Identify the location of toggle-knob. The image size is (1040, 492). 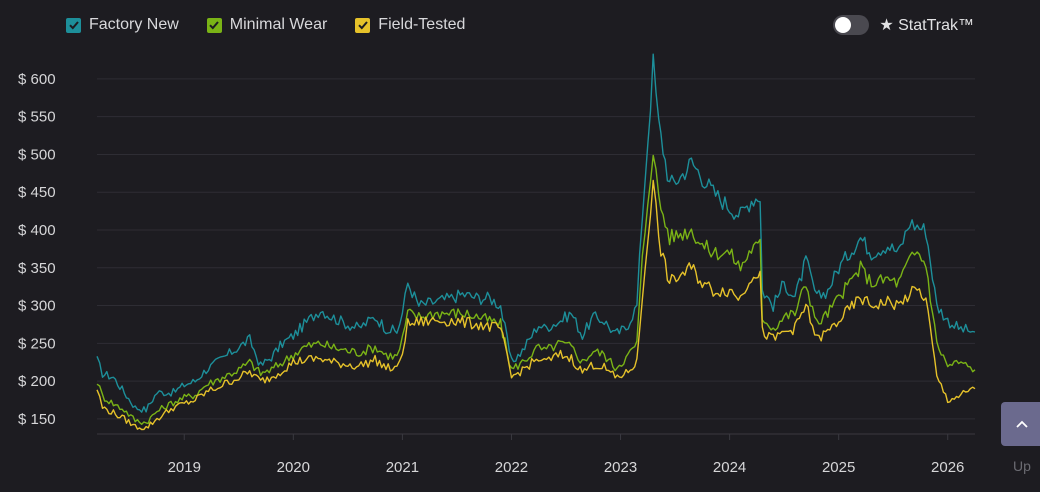
(843, 25).